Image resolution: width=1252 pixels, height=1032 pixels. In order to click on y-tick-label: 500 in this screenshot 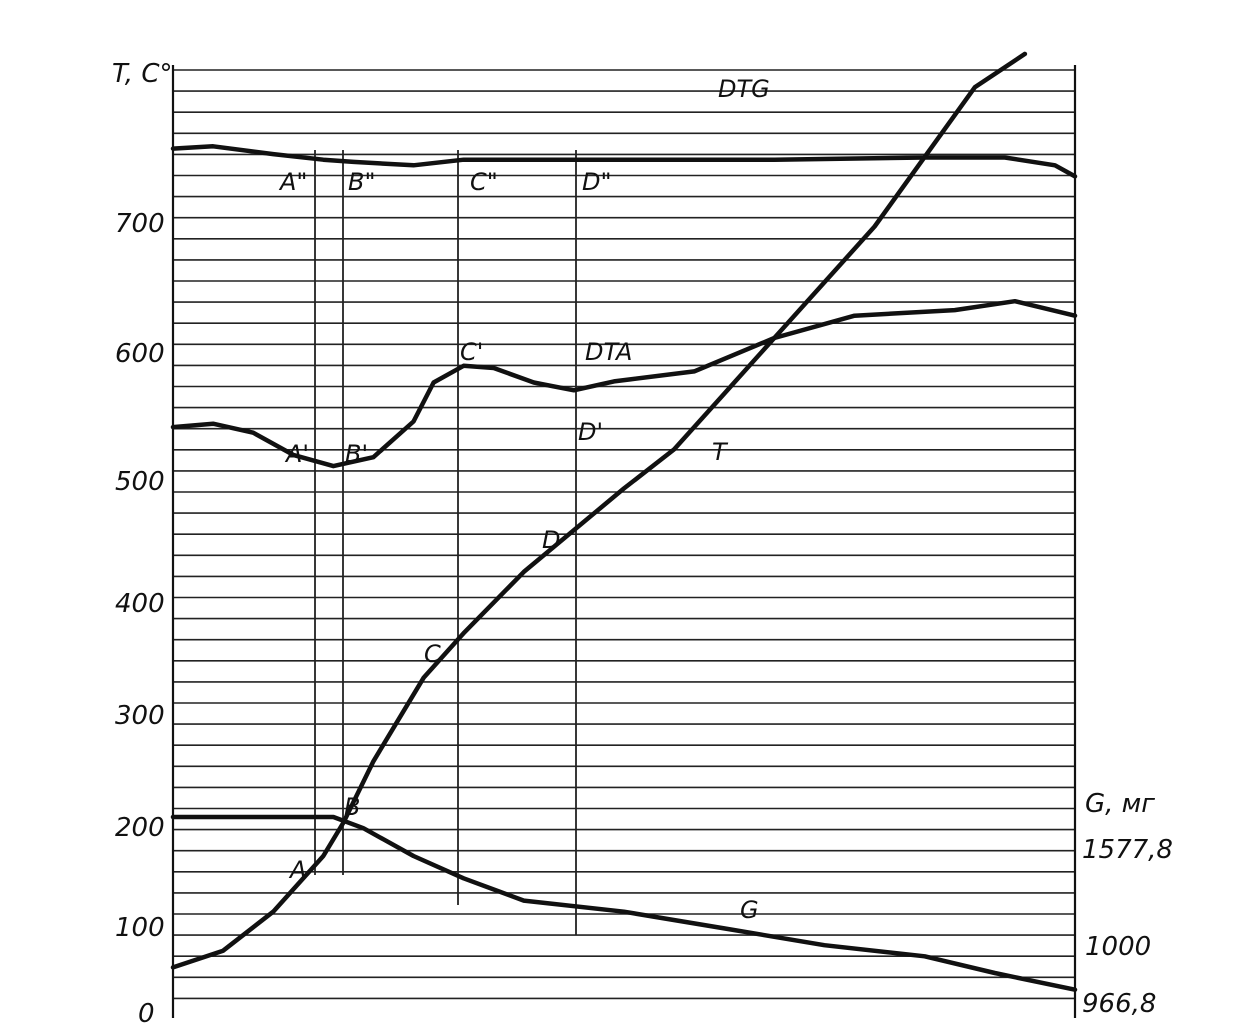, I will do `click(140, 482)`.